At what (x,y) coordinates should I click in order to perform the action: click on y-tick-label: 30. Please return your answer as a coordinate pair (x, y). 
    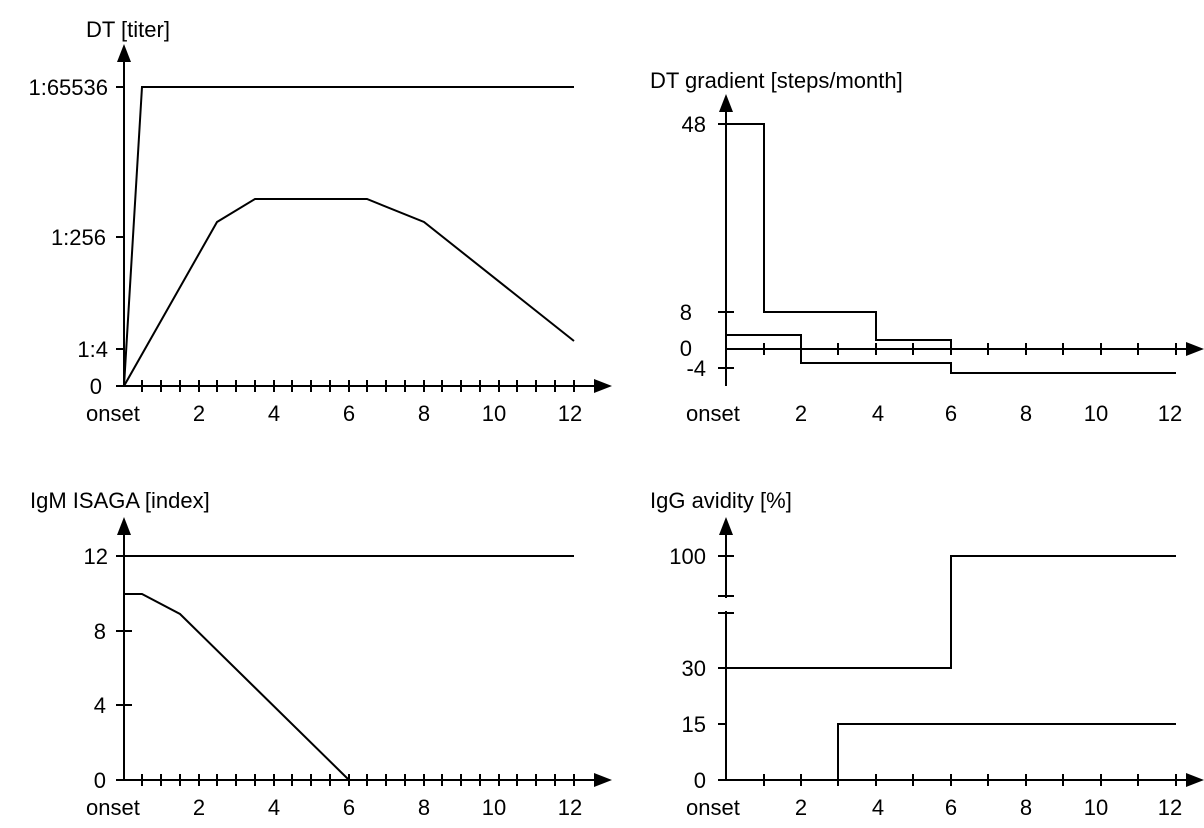
    Looking at the image, I should click on (694, 668).